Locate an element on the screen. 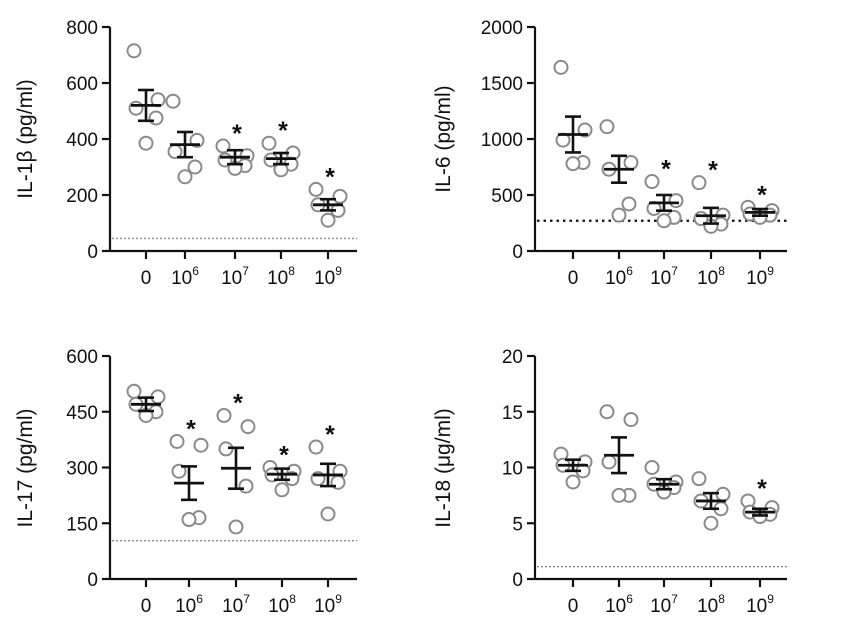 The width and height of the screenshot is (855, 644). y-tick-label: 5 is located at coordinates (517, 524).